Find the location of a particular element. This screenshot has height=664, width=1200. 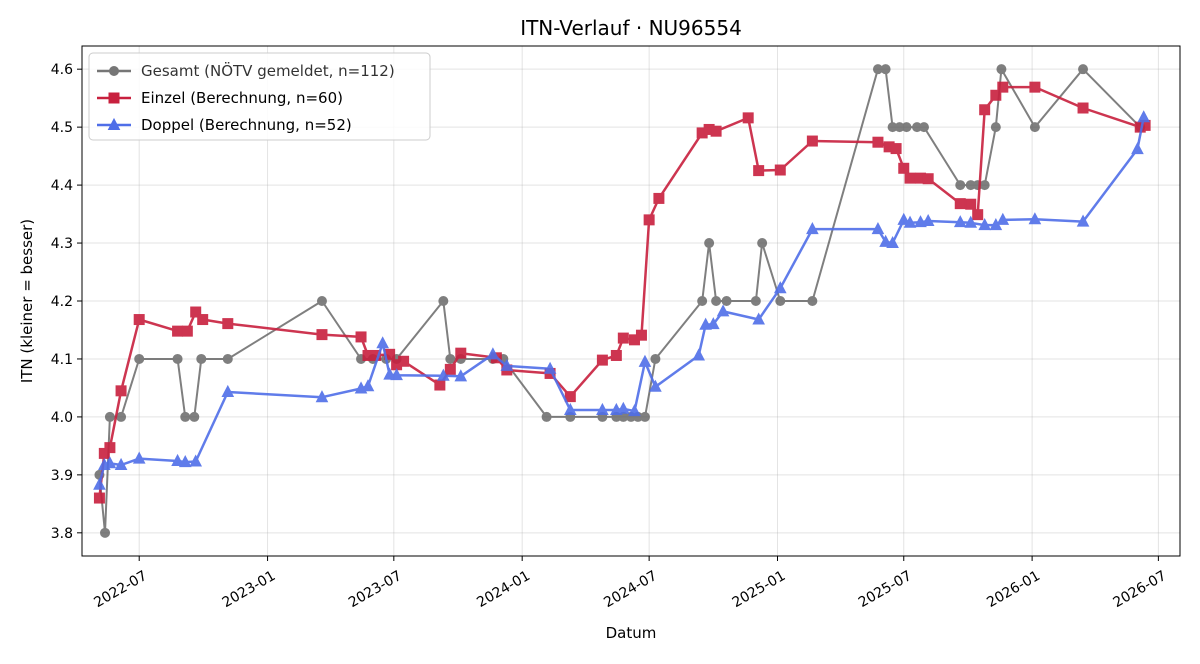

legend-box is located at coordinates (259, 96).